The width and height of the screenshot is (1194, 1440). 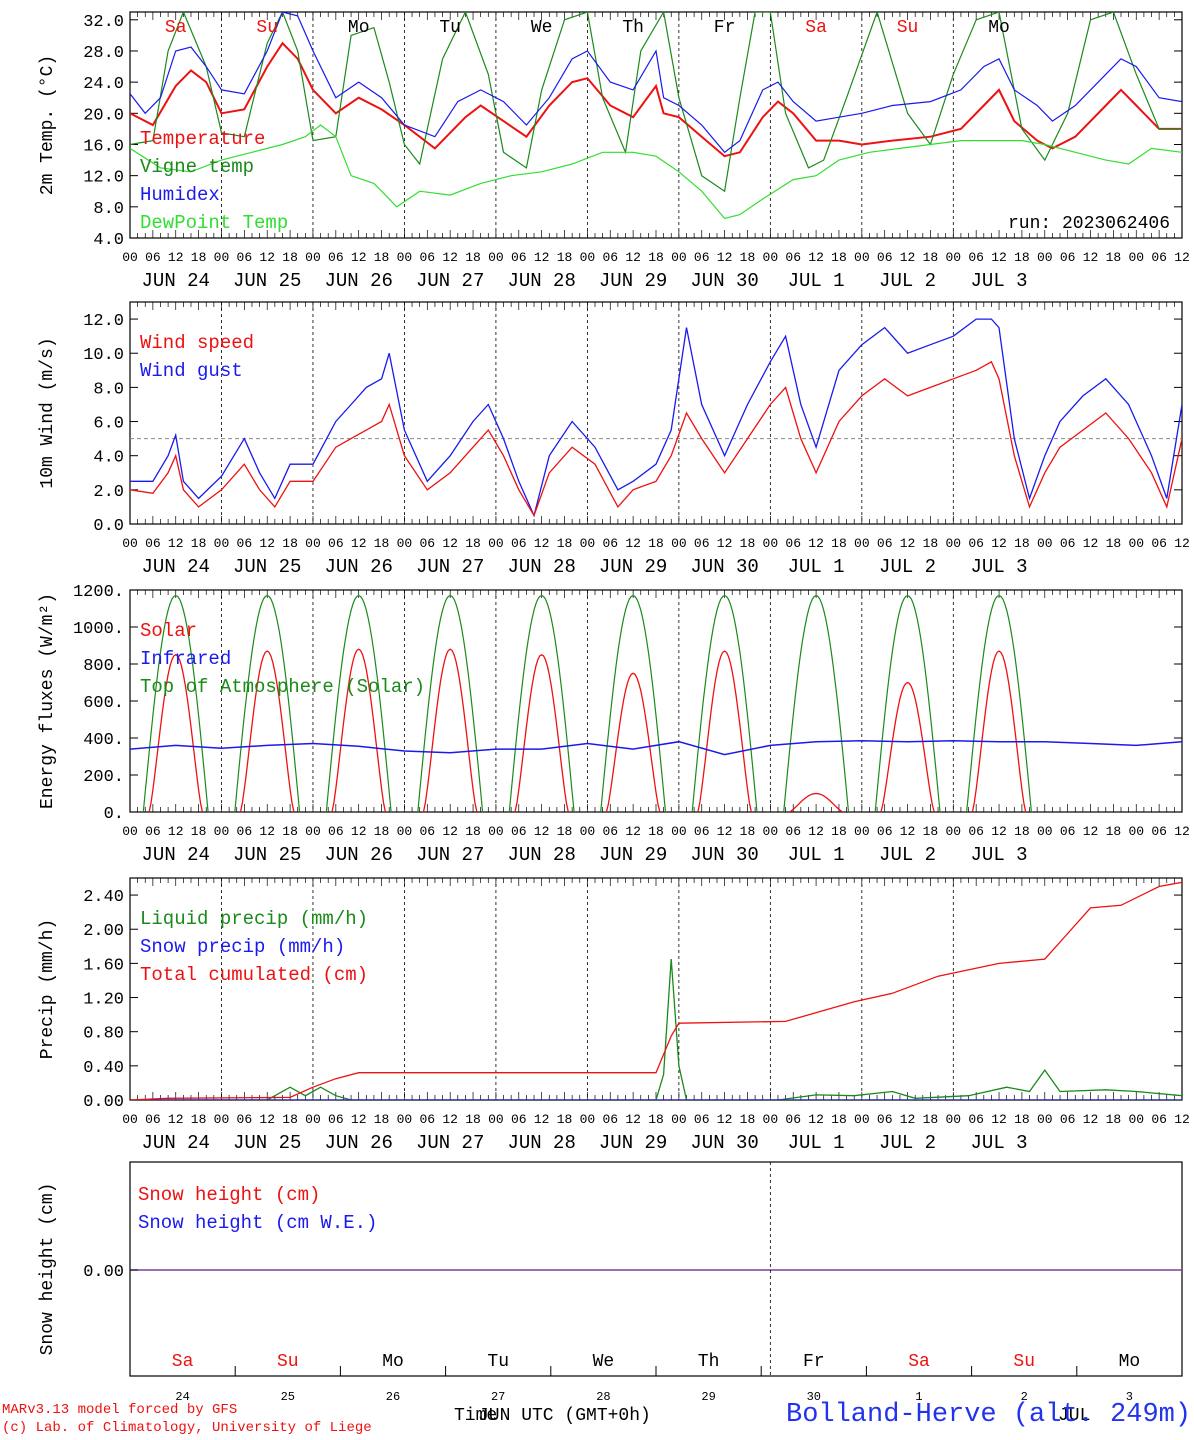 What do you see at coordinates (98, 629) in the screenshot?
I see `y-tick-label: 1000.` at bounding box center [98, 629].